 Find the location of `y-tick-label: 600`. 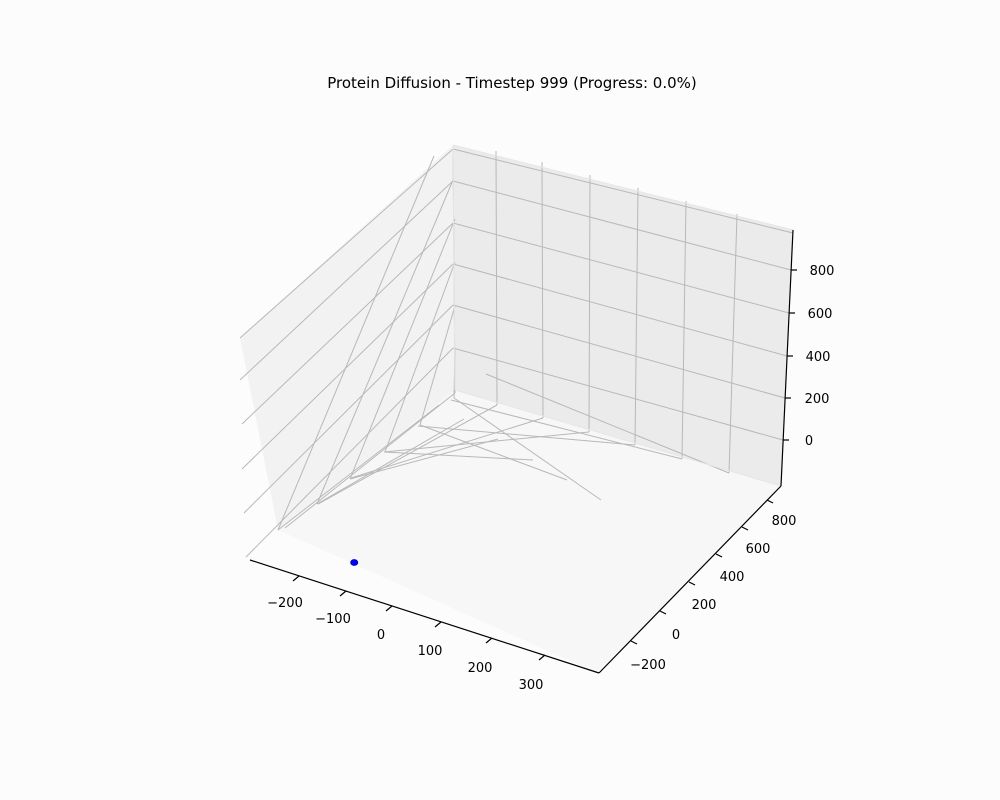

y-tick-label: 600 is located at coordinates (758, 549).